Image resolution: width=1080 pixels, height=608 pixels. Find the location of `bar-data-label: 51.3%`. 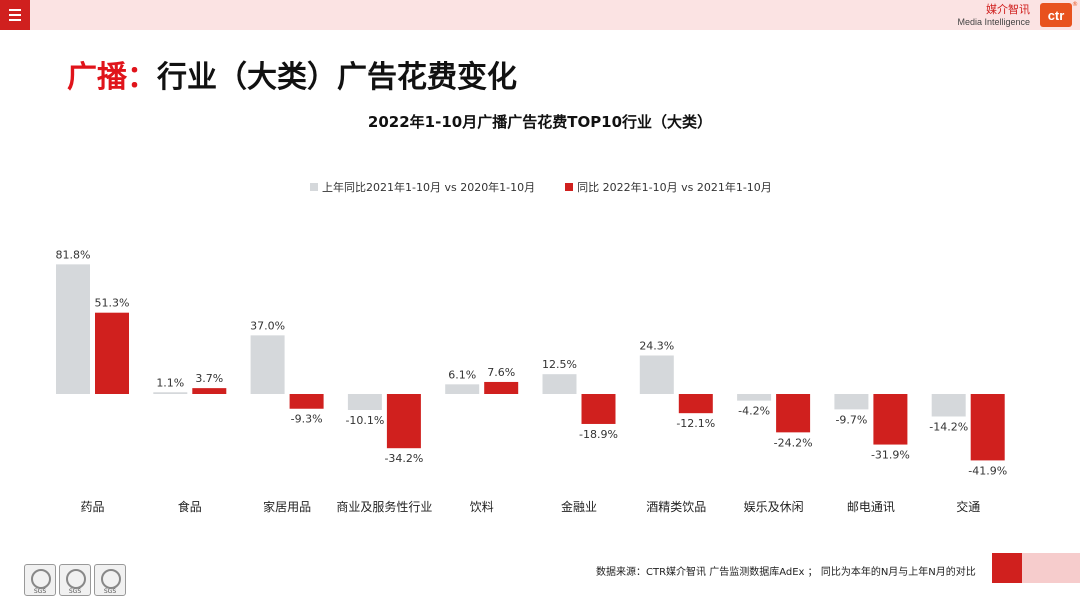

bar-data-label: 51.3% is located at coordinates (112, 303).